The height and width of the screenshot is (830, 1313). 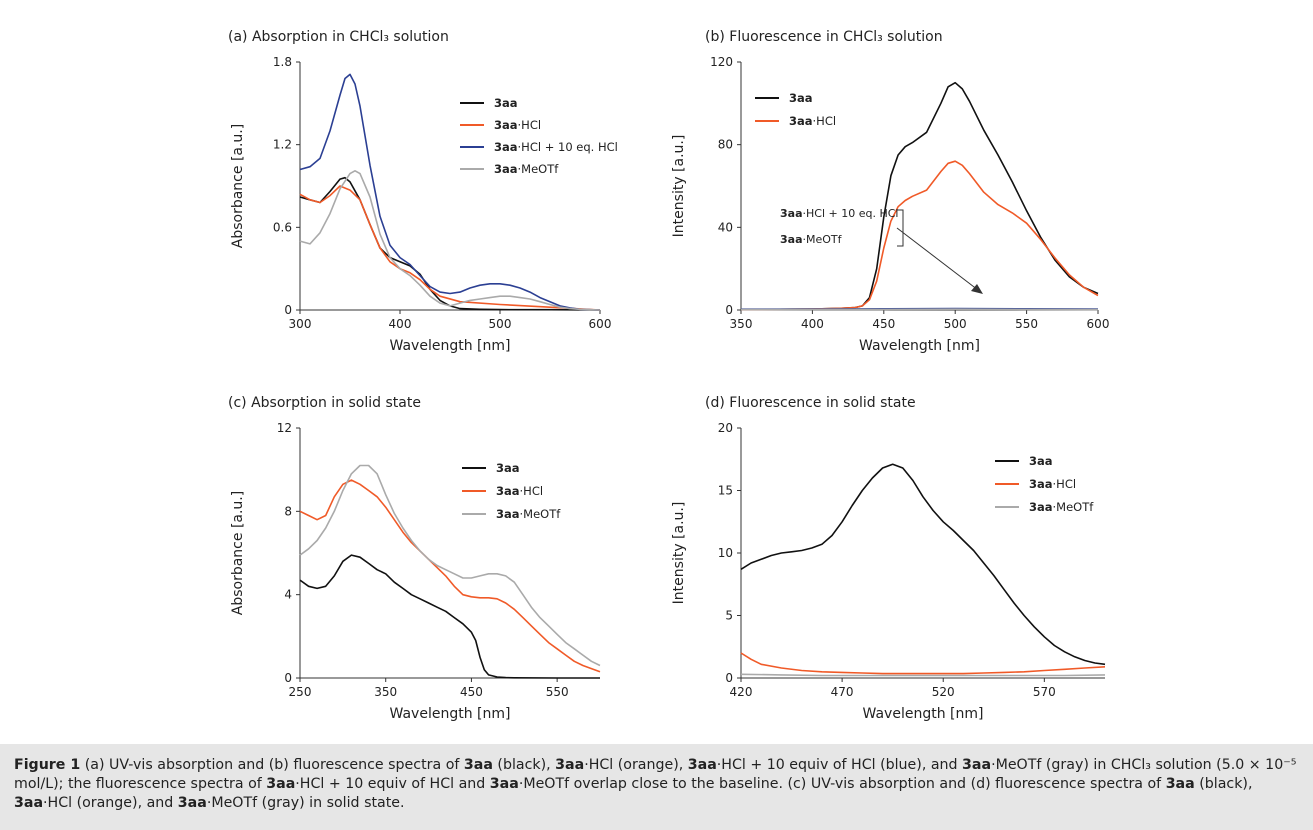 I want to click on x-tick-label: 570, so click(x=1044, y=692).